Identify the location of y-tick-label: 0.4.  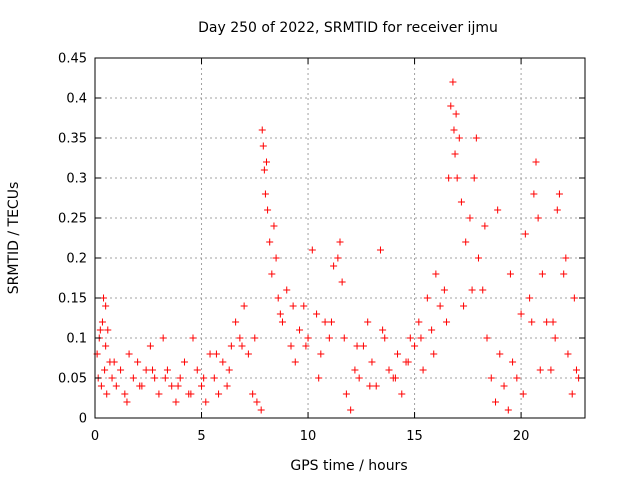
(76, 99).